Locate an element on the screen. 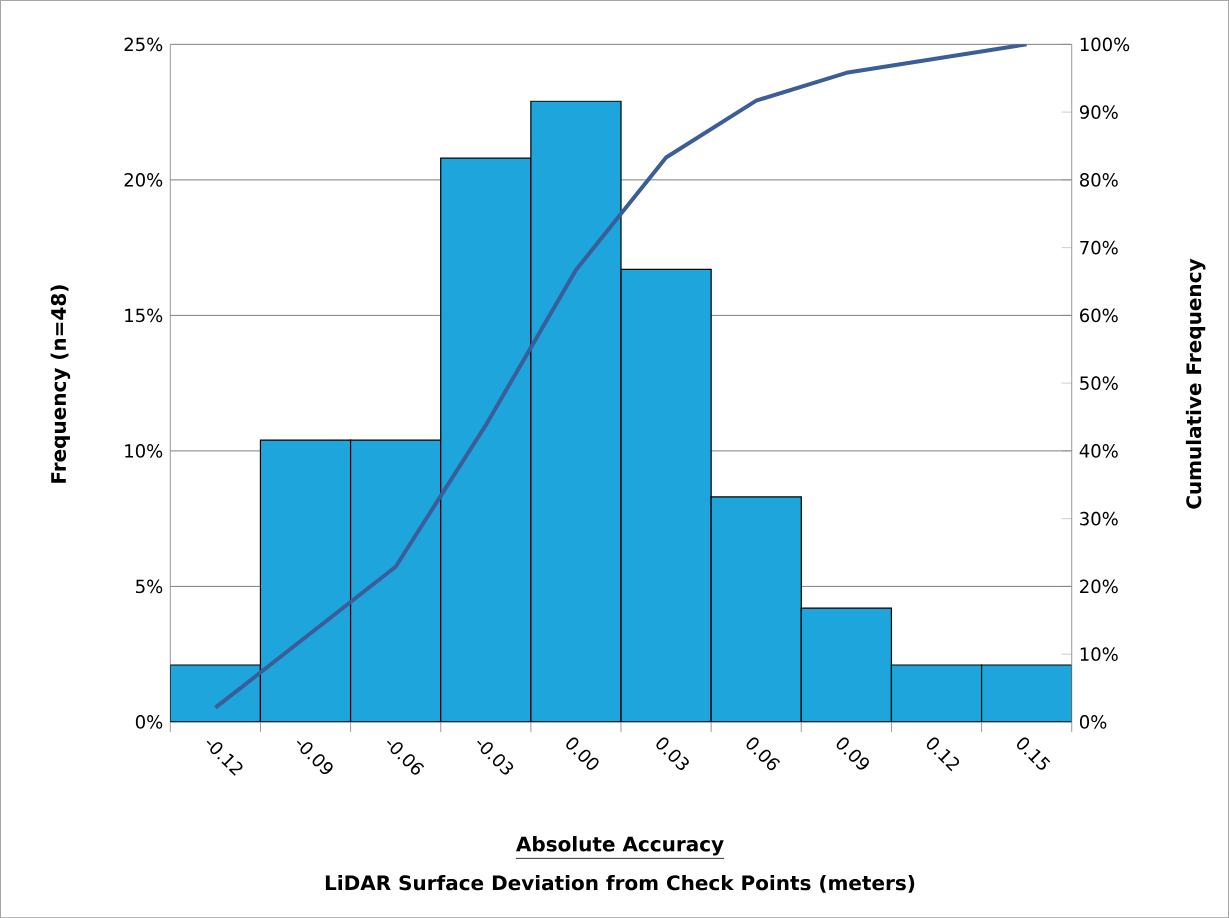  y2-axis-title: Cumulative Frequency is located at coordinates (1195, 383).